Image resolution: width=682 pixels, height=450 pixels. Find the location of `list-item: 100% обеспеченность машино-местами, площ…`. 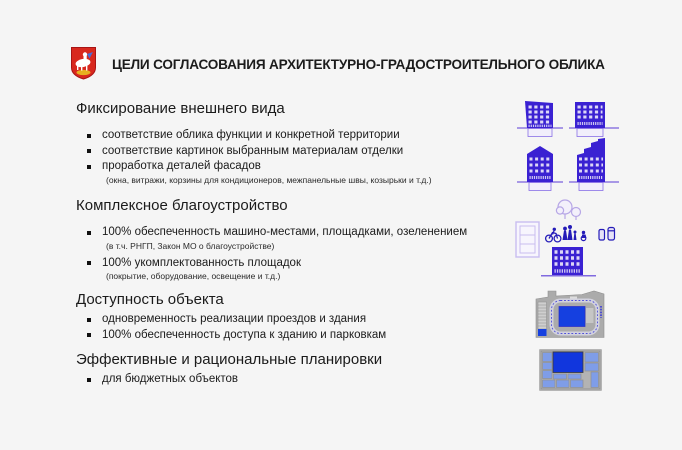

list-item: 100% обеспеченность машино-местами, площ… is located at coordinates (296, 238).